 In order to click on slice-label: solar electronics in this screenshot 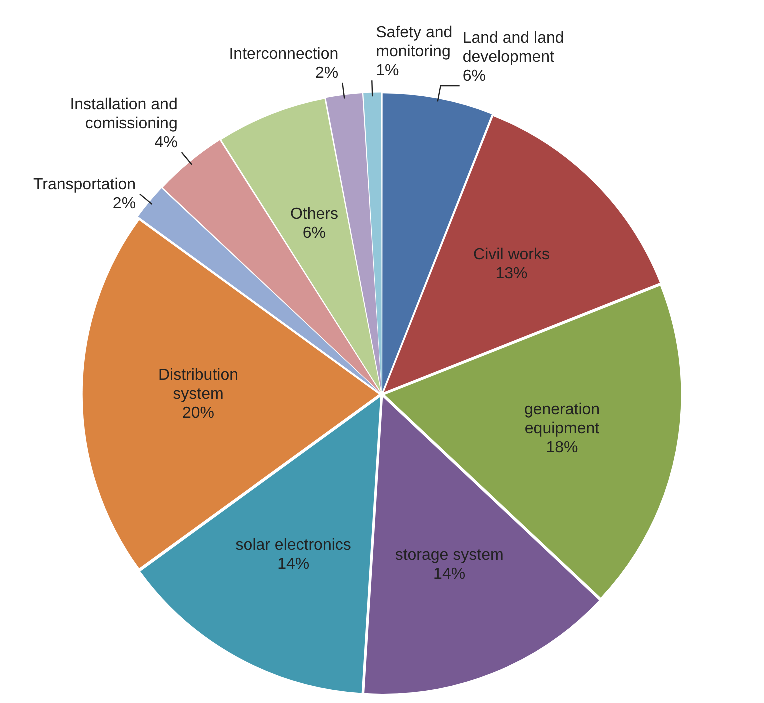, I will do `click(294, 545)`.